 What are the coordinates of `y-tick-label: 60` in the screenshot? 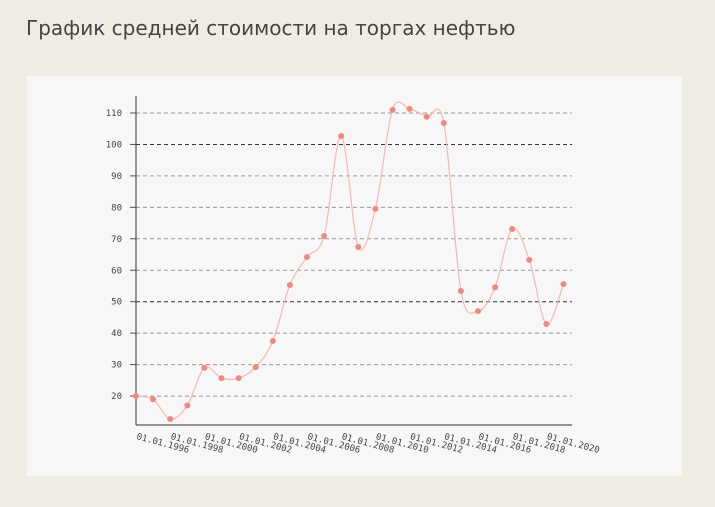 It's located at (116, 271).